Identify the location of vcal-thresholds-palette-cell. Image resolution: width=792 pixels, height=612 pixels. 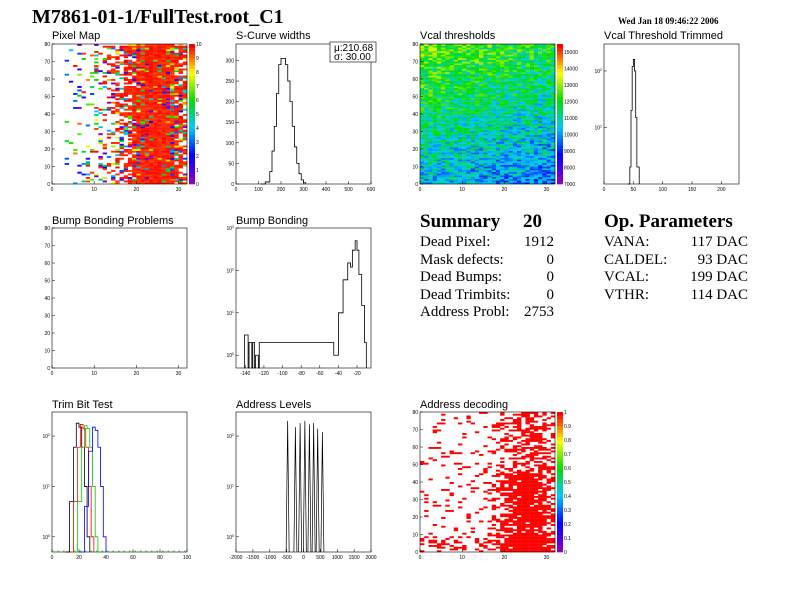
(560, 105).